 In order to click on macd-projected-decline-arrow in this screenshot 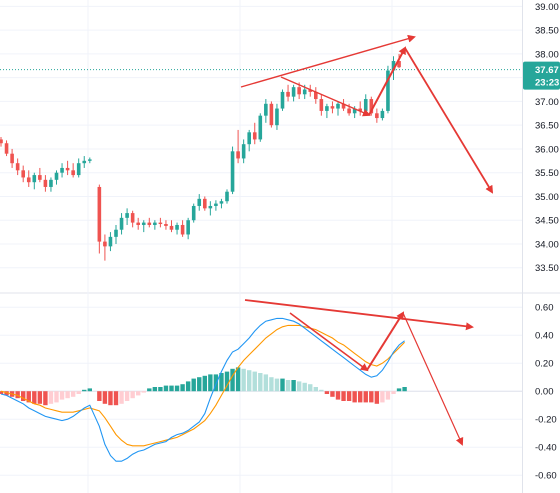, I will do `click(433, 379)`.